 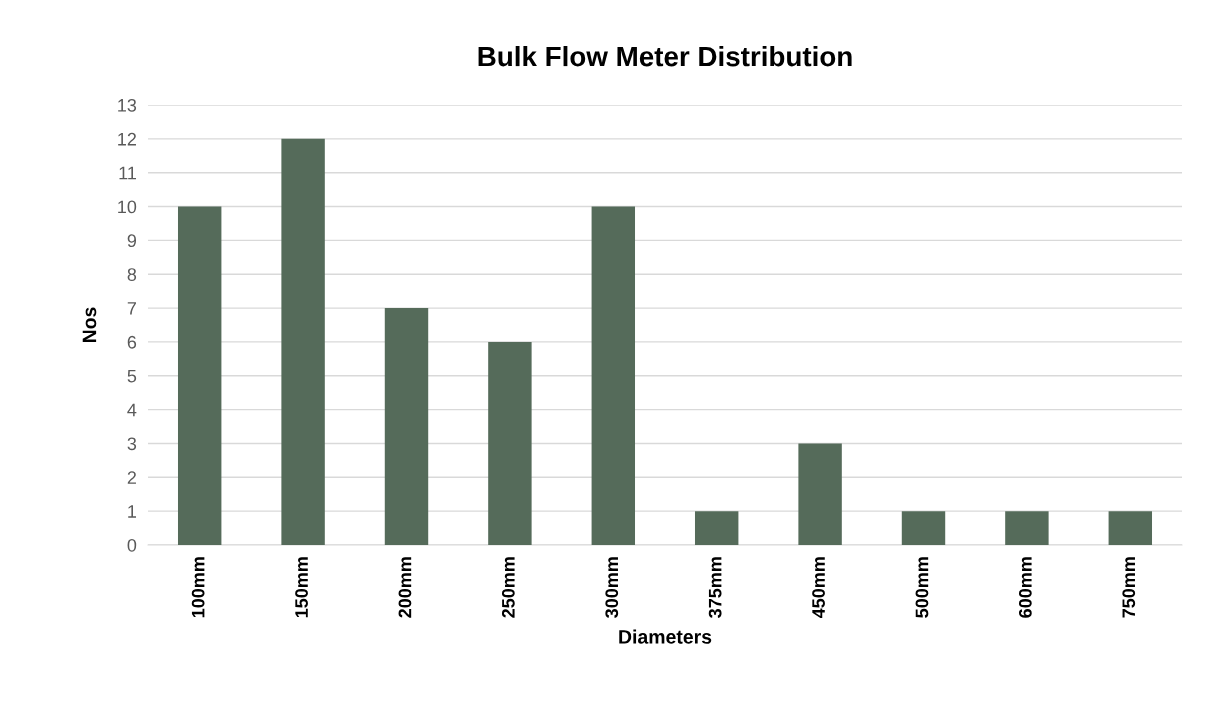 I want to click on y-tick-label: 1, so click(x=132, y=511).